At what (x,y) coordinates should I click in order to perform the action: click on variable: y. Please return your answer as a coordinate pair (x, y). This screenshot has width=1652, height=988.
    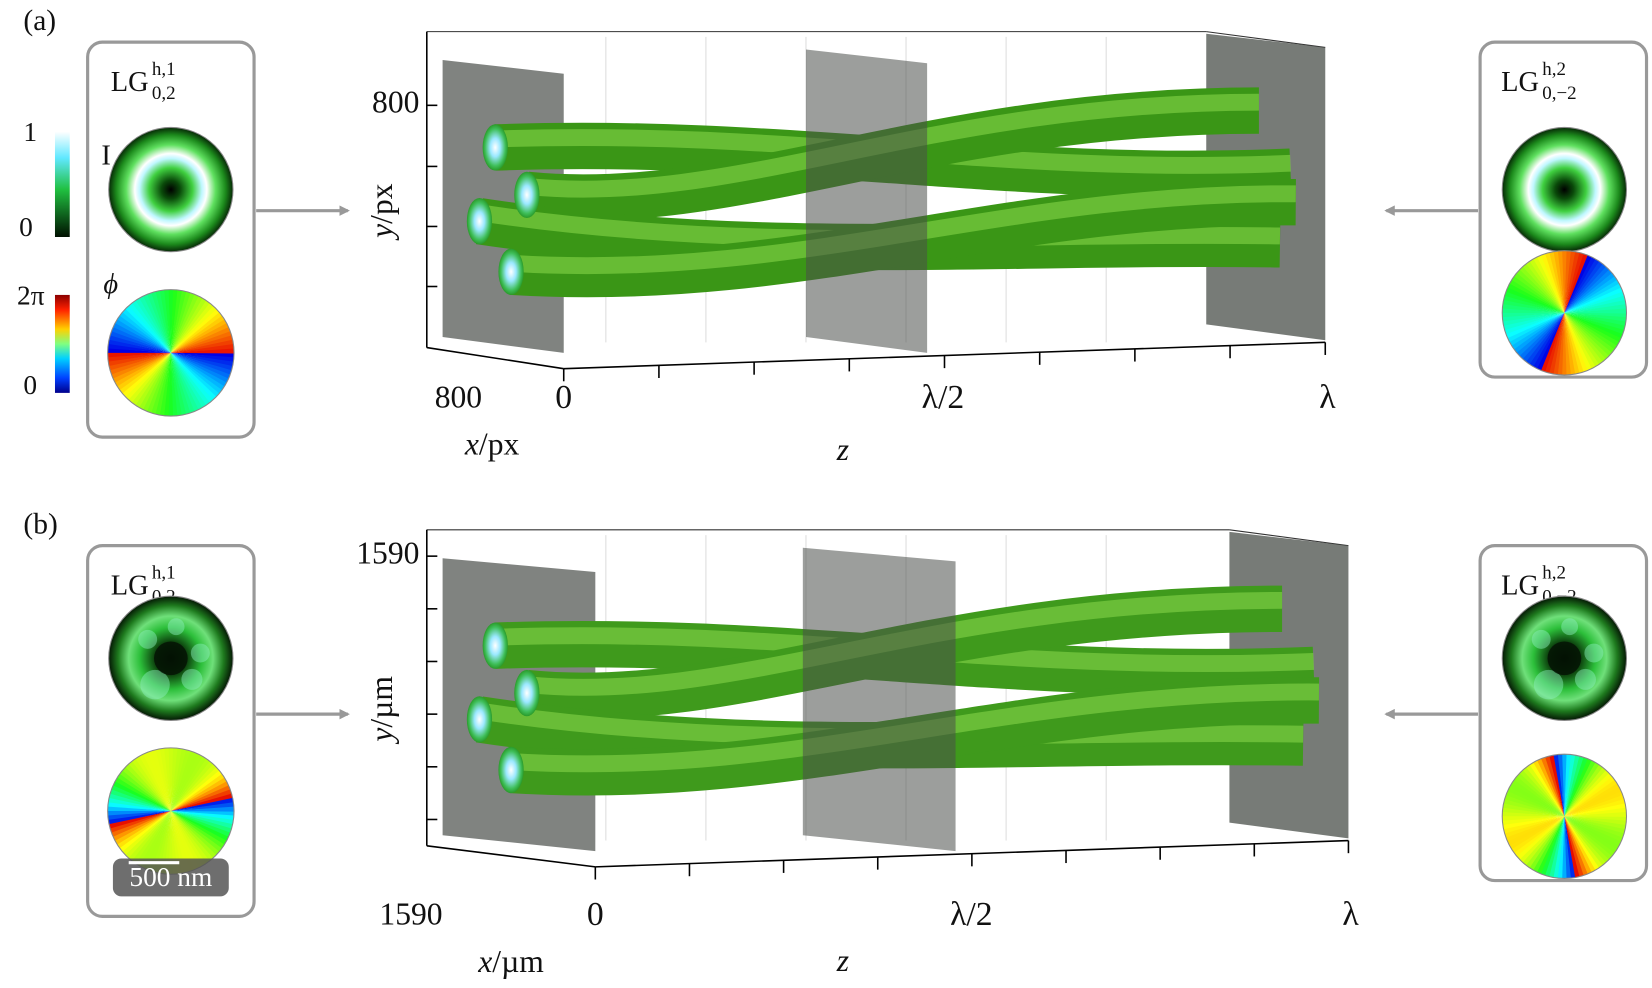
    Looking at the image, I should click on (381, 736).